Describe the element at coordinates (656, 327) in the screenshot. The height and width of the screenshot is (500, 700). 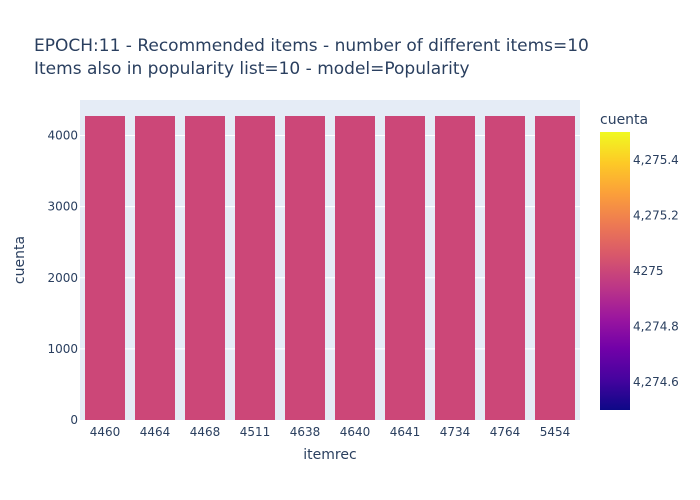
I see `colorbar-tick-label: 4,274.8` at that location.